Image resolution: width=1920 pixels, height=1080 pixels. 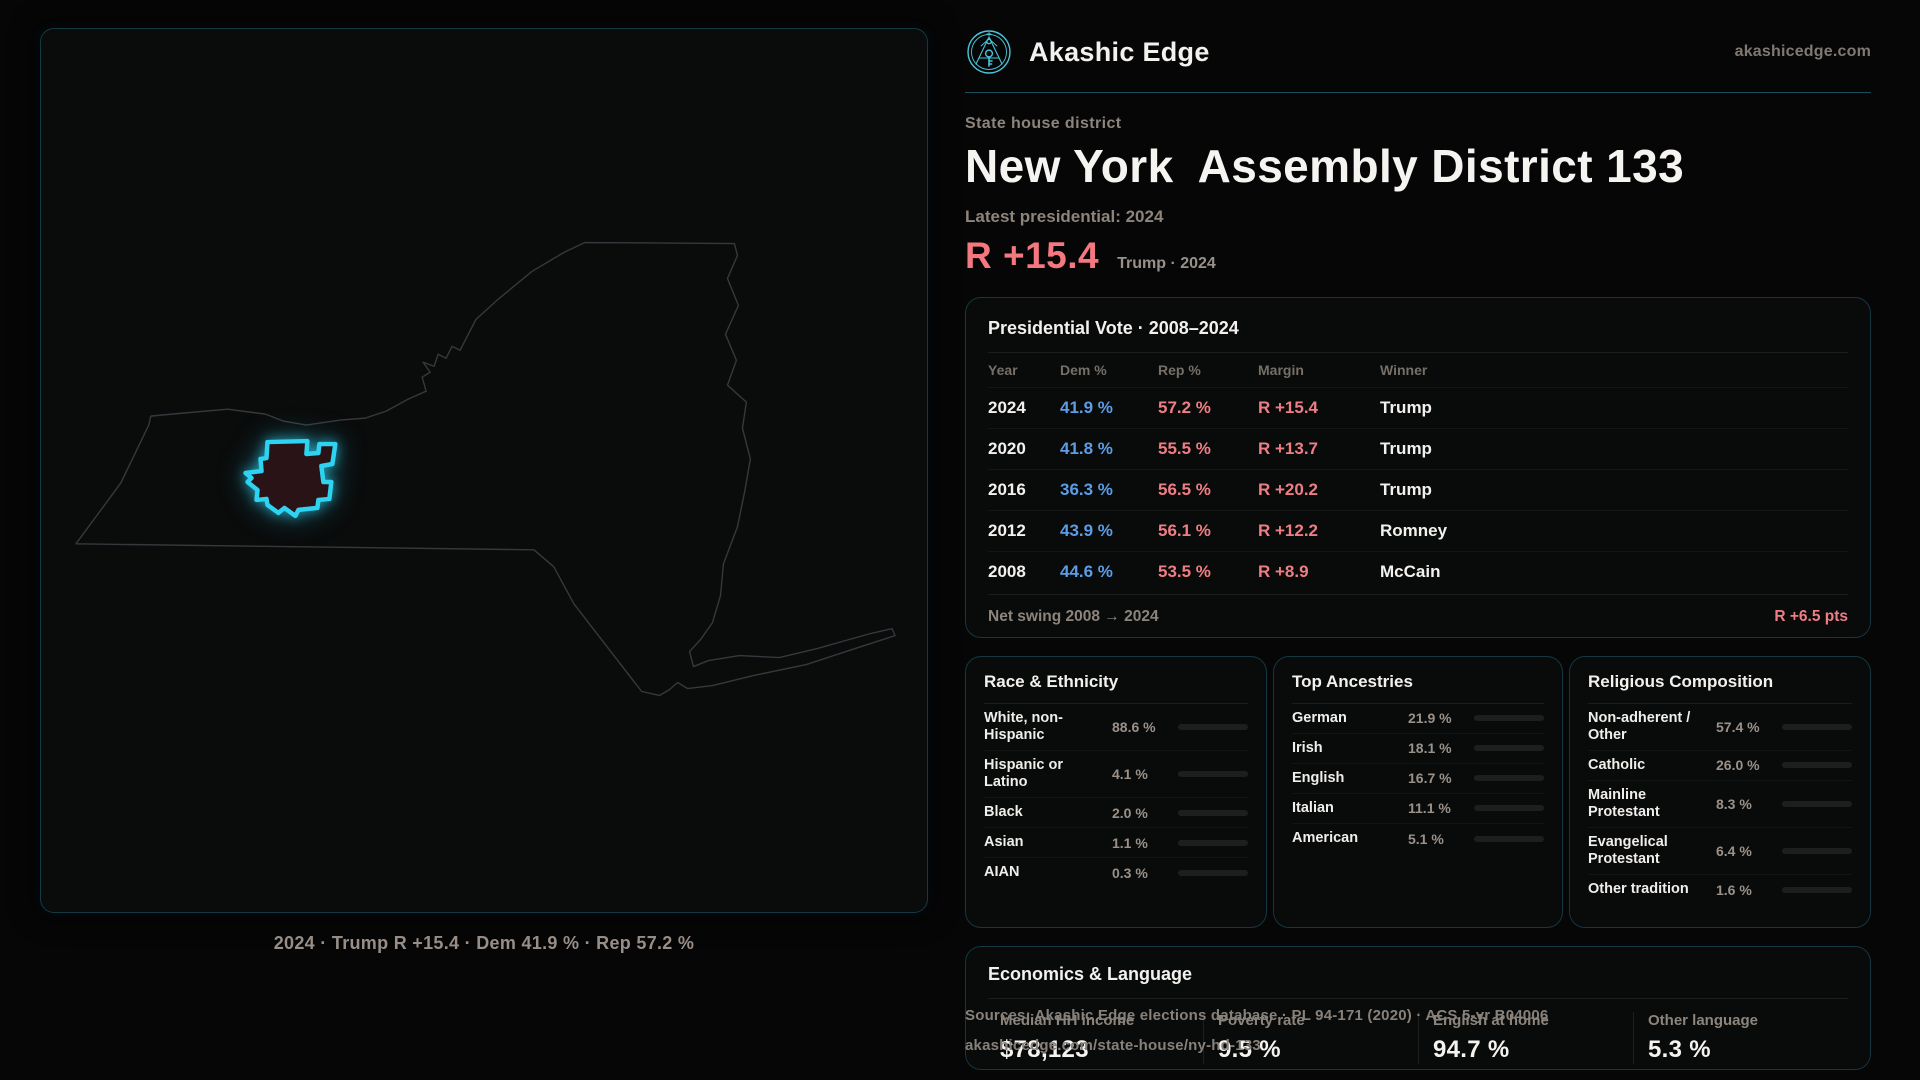 What do you see at coordinates (1624, 803) in the screenshot?
I see `item-label: Mainline Protestant` at bounding box center [1624, 803].